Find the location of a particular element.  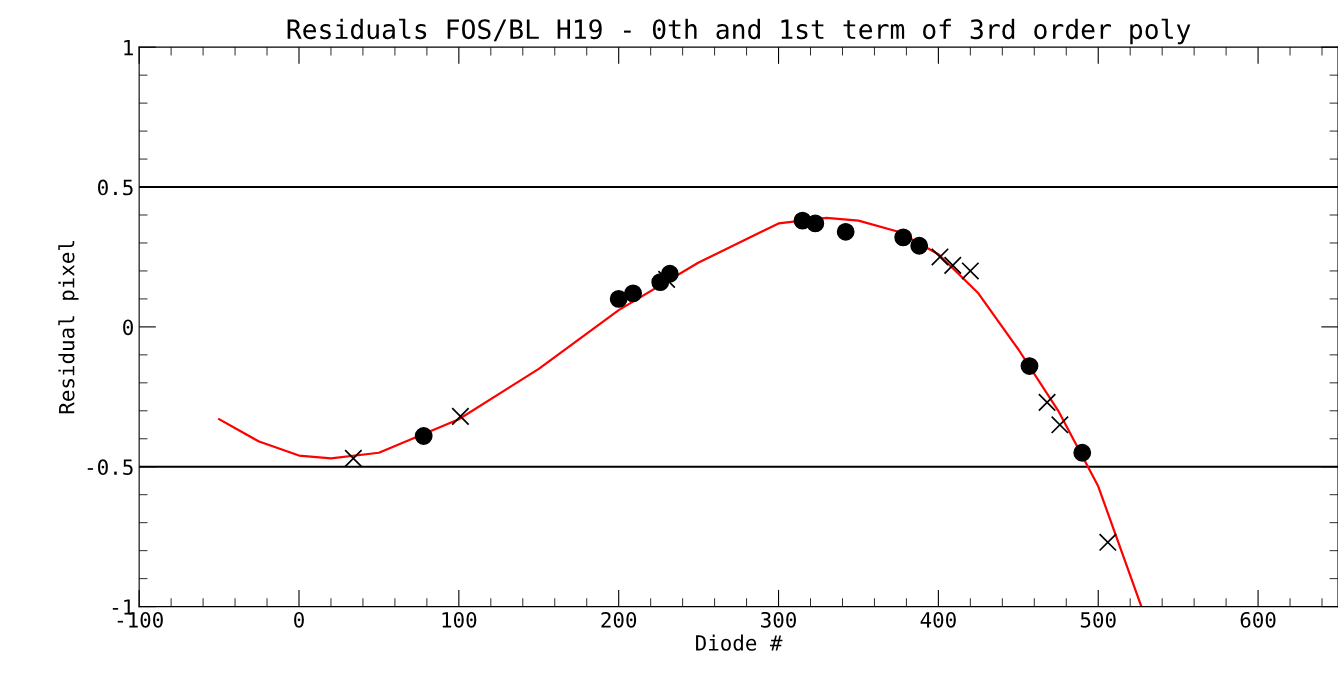

y-tick-label: 0.5 is located at coordinates (115, 187).